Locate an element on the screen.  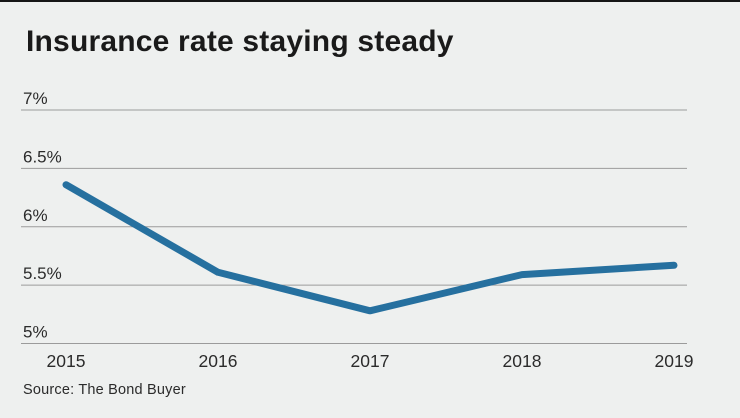
x-tick-label: 2017 is located at coordinates (370, 361).